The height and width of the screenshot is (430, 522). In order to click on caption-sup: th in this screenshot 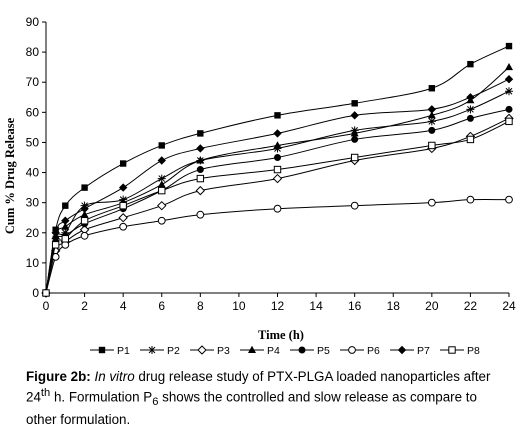, I will do `click(45, 393)`.